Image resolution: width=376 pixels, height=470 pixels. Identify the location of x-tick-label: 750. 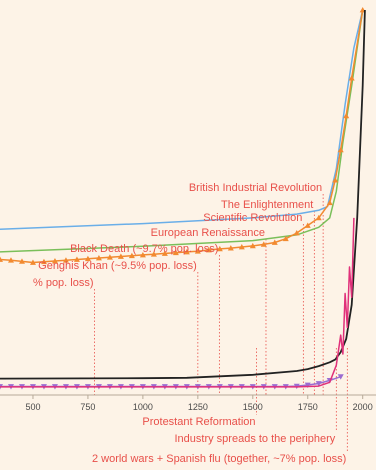
(87, 407).